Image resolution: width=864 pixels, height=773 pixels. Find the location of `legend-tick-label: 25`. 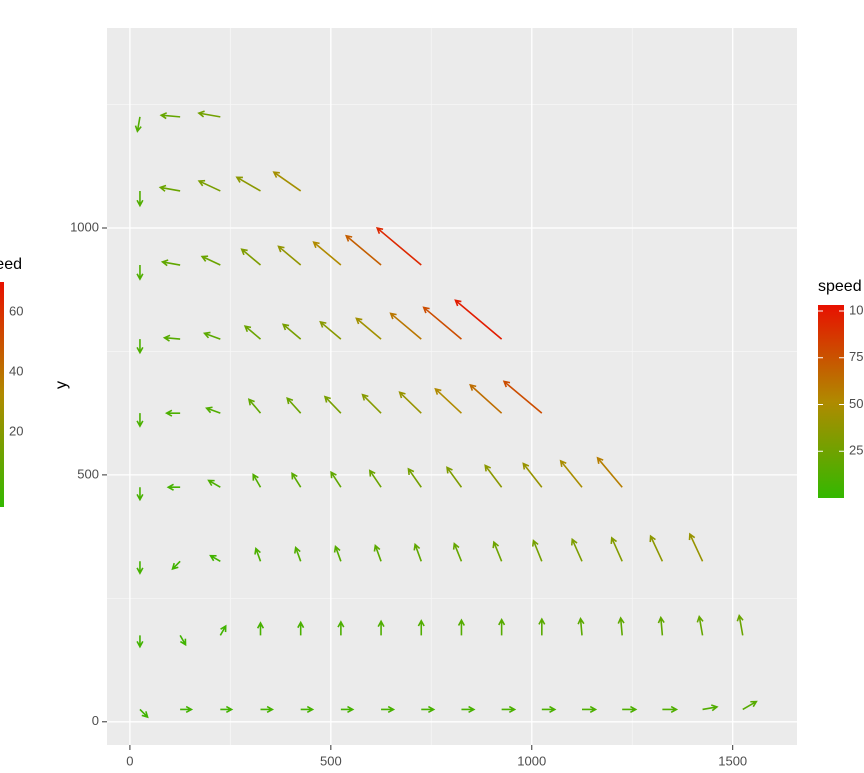

legend-tick-label: 25 is located at coordinates (856, 450).